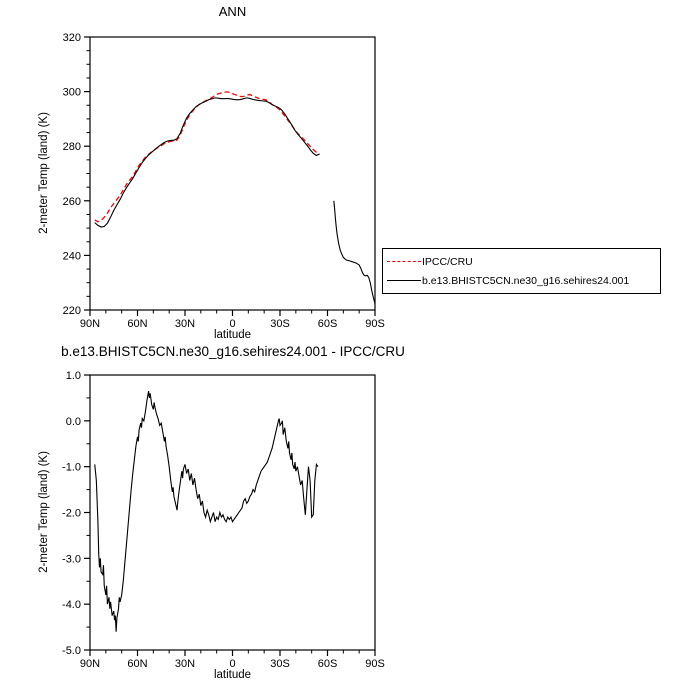 This screenshot has width=700, height=700. Describe the element at coordinates (72, 93) in the screenshot. I see `y-tick-label: 300` at that location.